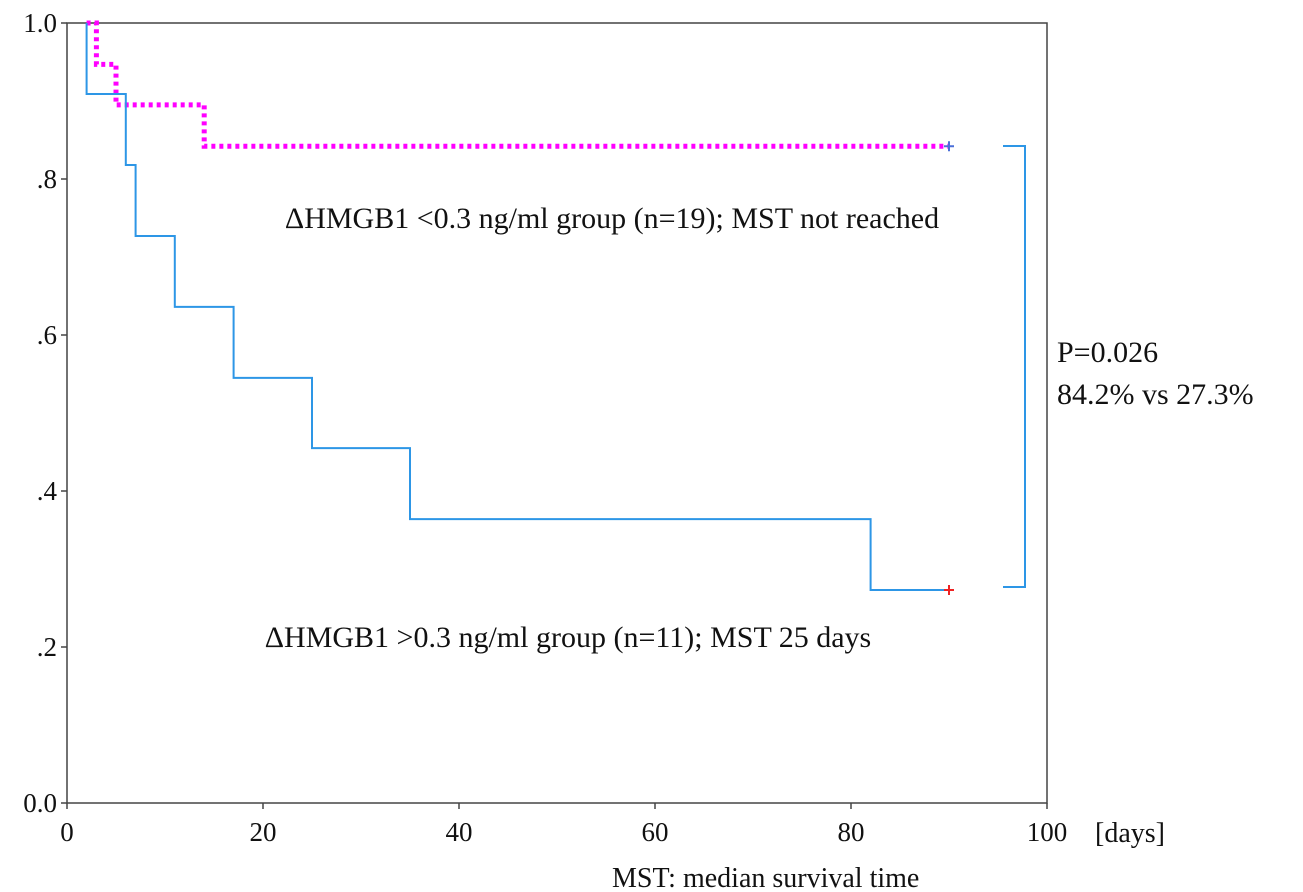  I want to click on x-tick-label: 80, so click(851, 832).